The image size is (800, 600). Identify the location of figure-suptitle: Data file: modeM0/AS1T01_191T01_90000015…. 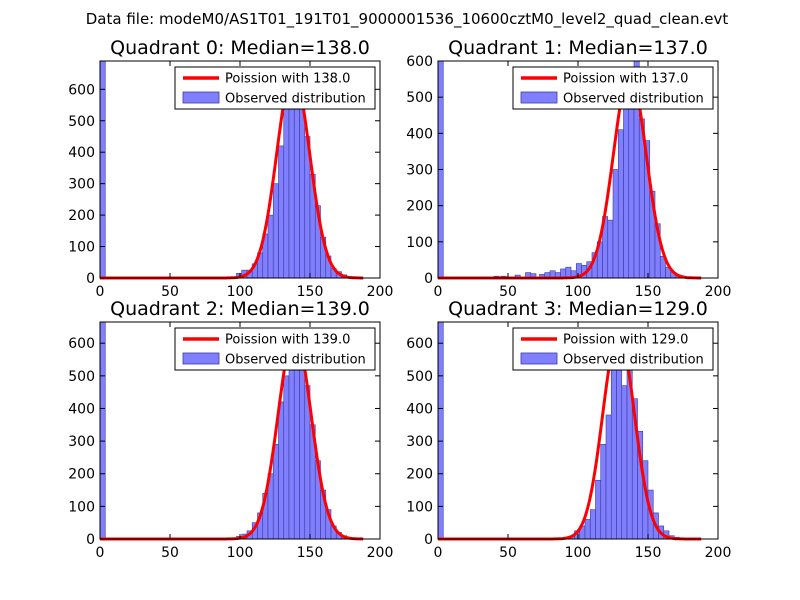
(407, 19).